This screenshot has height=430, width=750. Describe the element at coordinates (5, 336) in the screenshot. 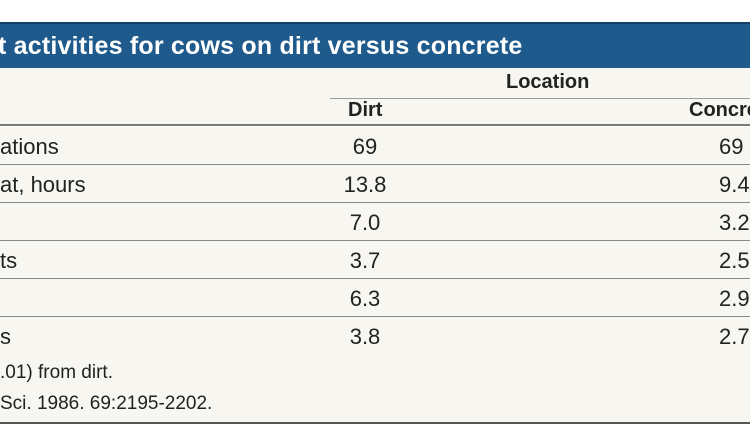

I see `row-label: s` at that location.